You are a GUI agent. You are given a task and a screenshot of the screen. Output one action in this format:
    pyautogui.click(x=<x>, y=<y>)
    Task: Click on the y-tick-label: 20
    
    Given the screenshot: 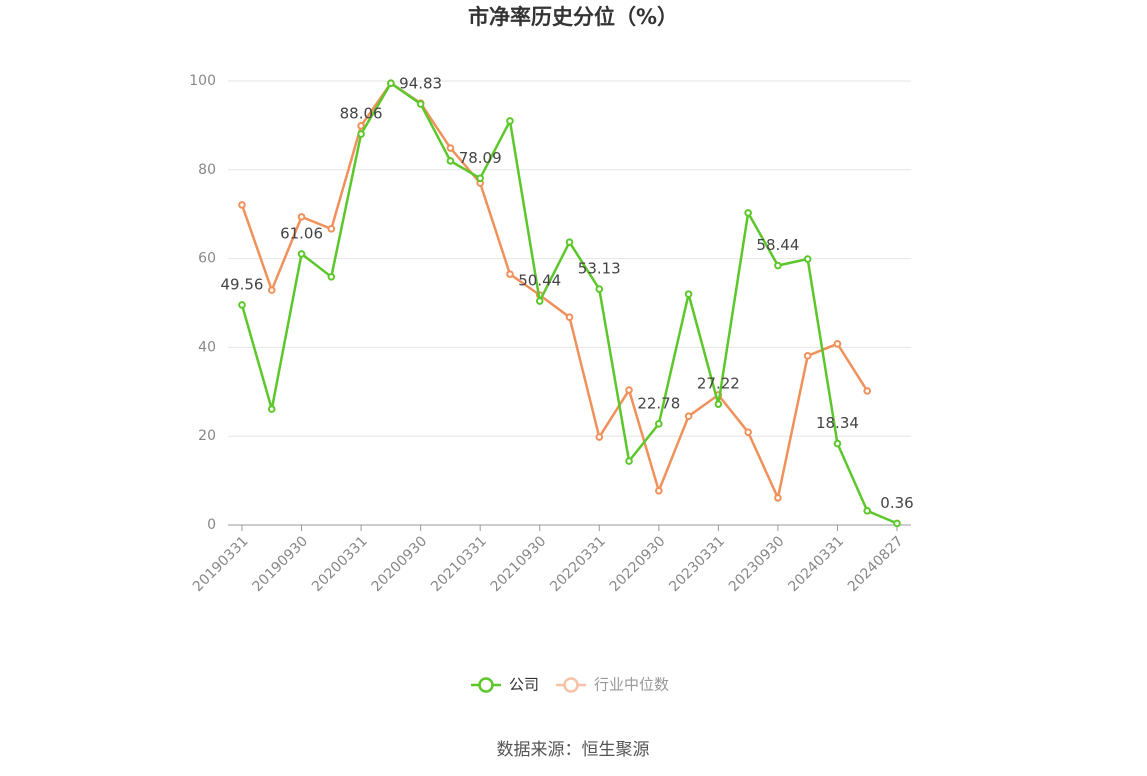 What is the action you would take?
    pyautogui.click(x=207, y=436)
    